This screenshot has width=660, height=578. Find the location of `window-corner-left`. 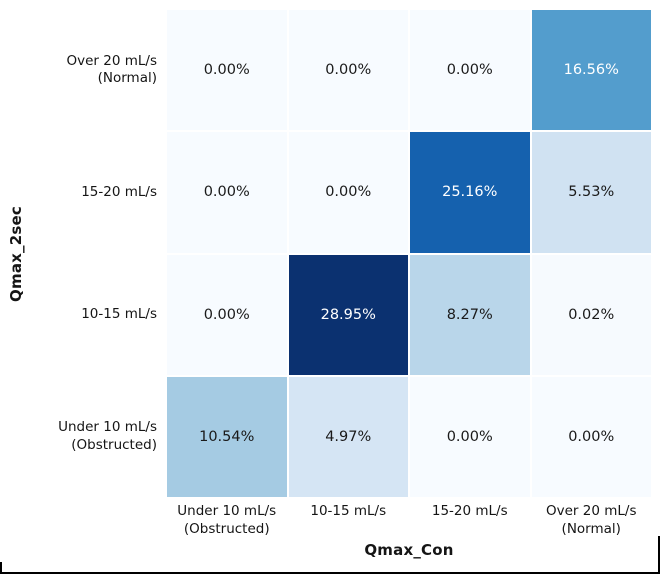

window-corner-left is located at coordinates (1, 568).